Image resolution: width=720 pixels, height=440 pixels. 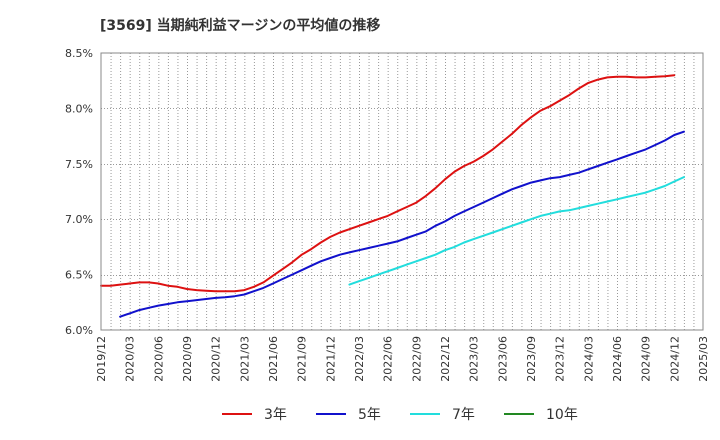 What do you see at coordinates (79, 164) in the screenshot?
I see `y-tick-label: 7.5%` at bounding box center [79, 164].